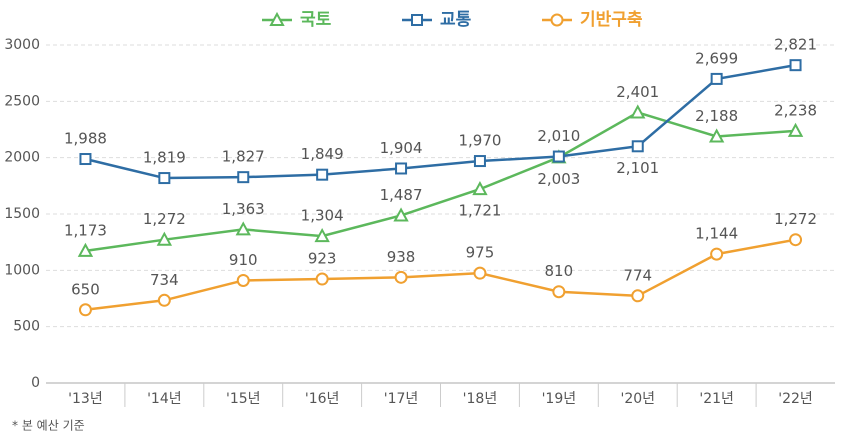 This screenshot has height=440, width=845. What do you see at coordinates (35, 383) in the screenshot?
I see `y-tick-label: 0` at bounding box center [35, 383].